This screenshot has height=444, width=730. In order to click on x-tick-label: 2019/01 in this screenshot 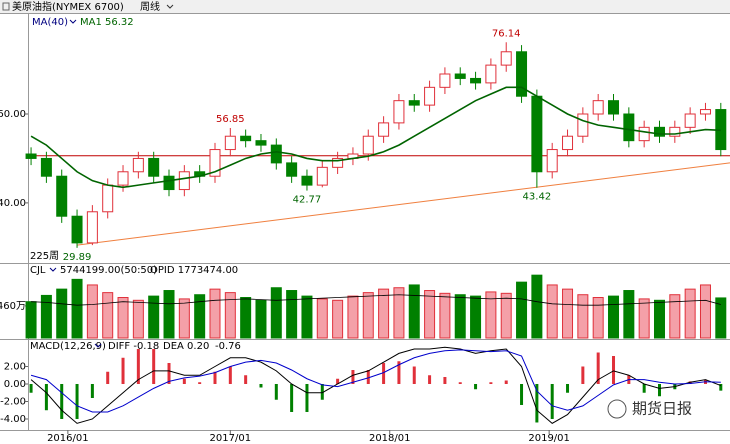, I will do `click(549, 438)`.